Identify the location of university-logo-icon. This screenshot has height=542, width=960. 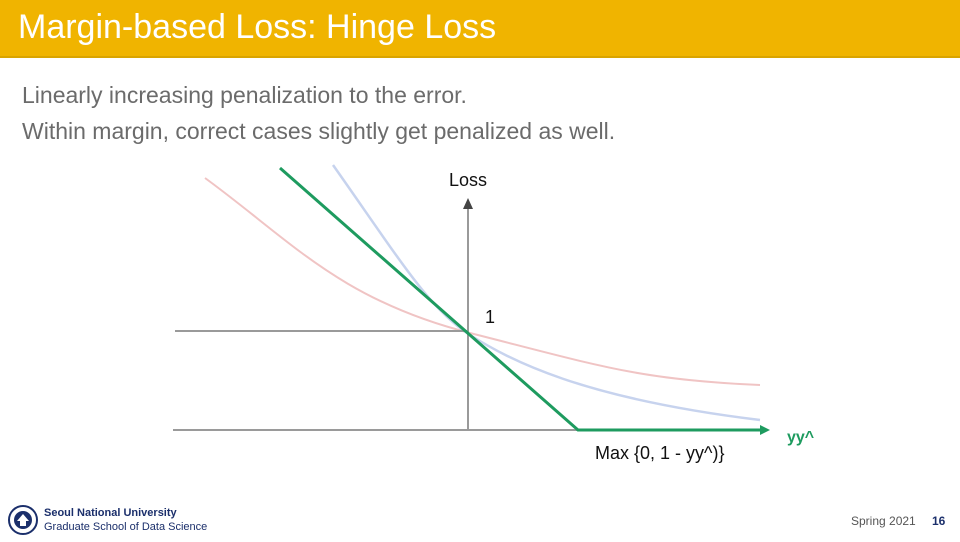
(23, 520).